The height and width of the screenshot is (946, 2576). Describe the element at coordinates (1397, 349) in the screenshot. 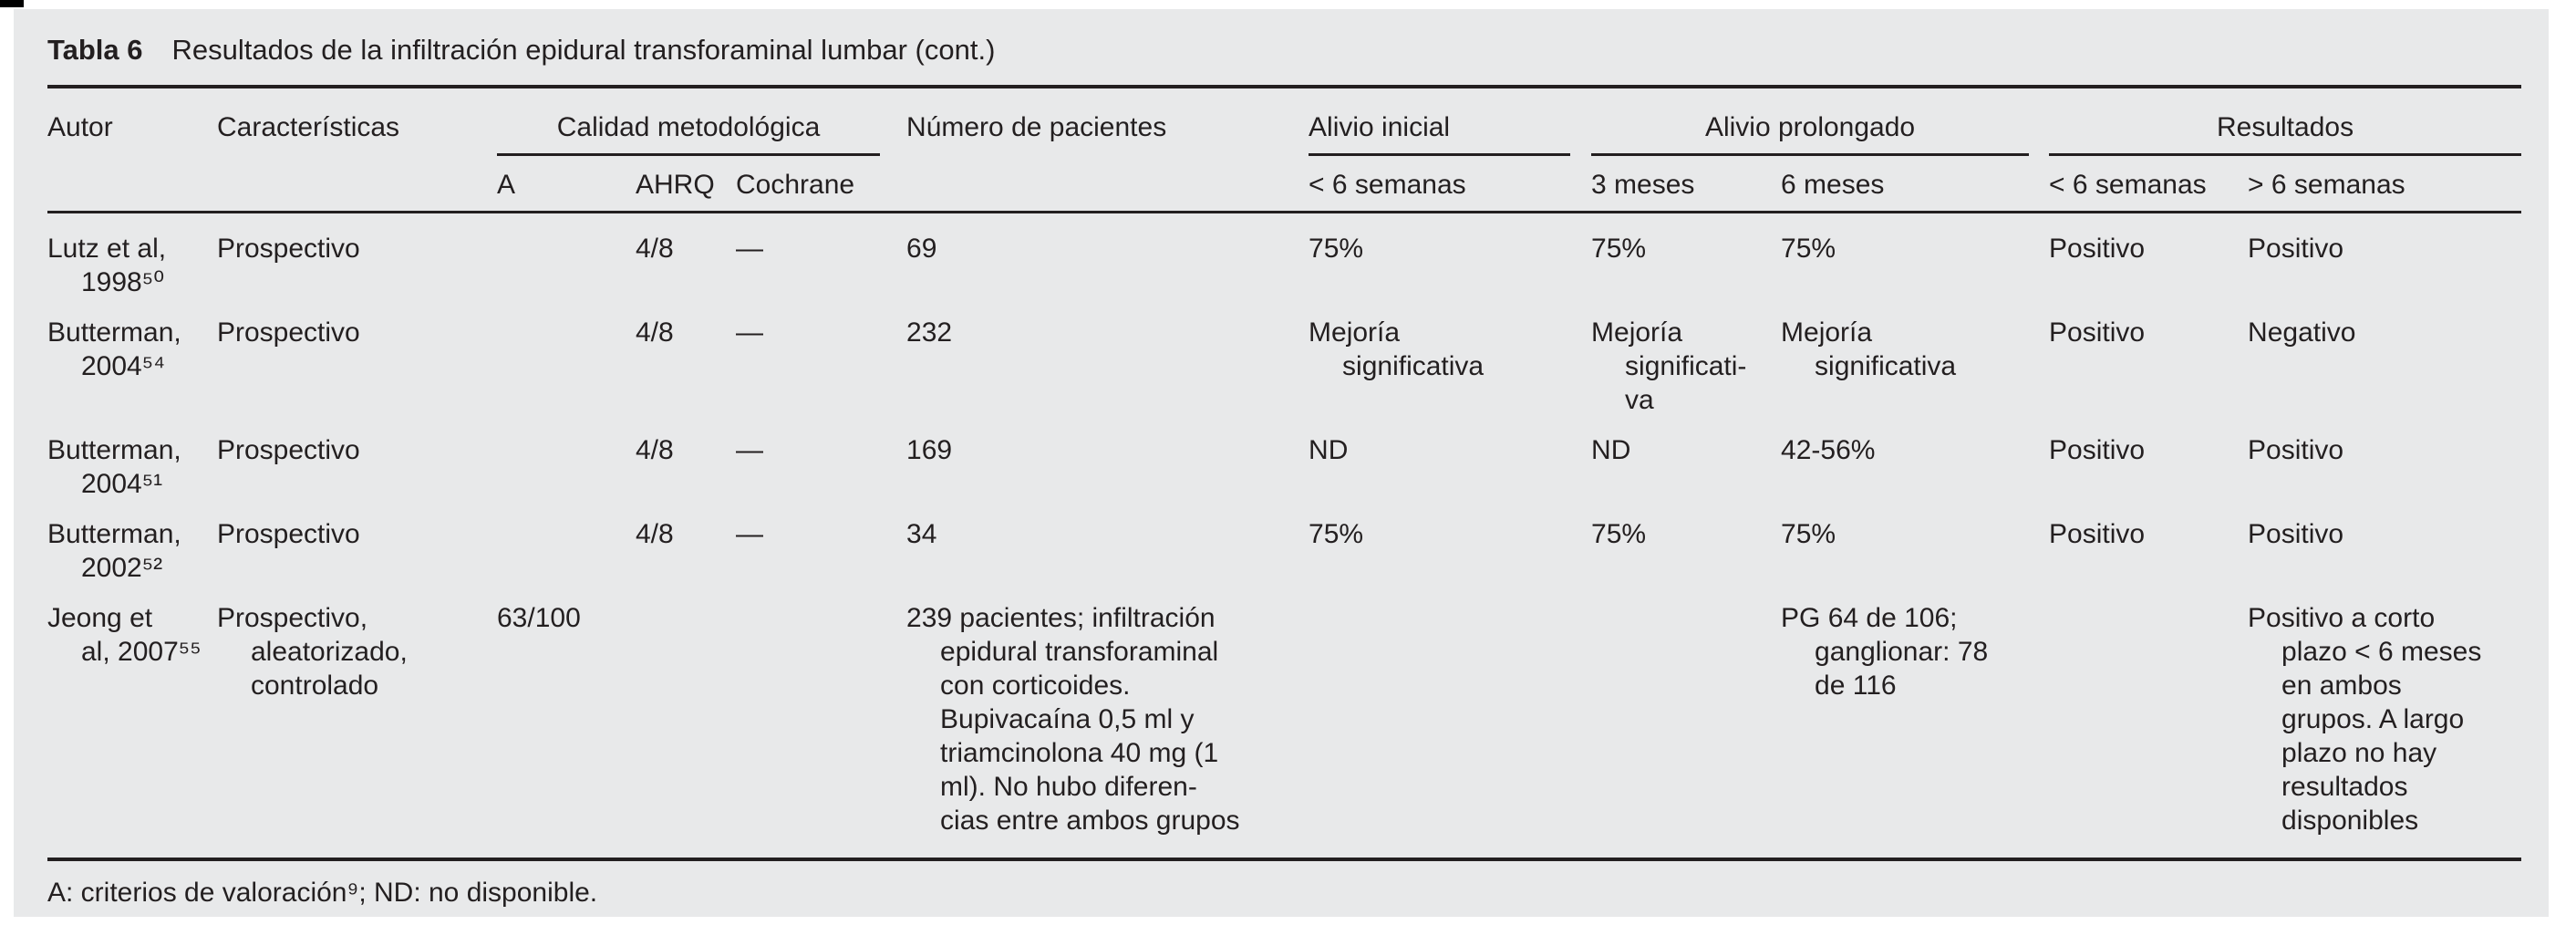

I see `cell-alivio-inicial: Mejoría significativa` at that location.